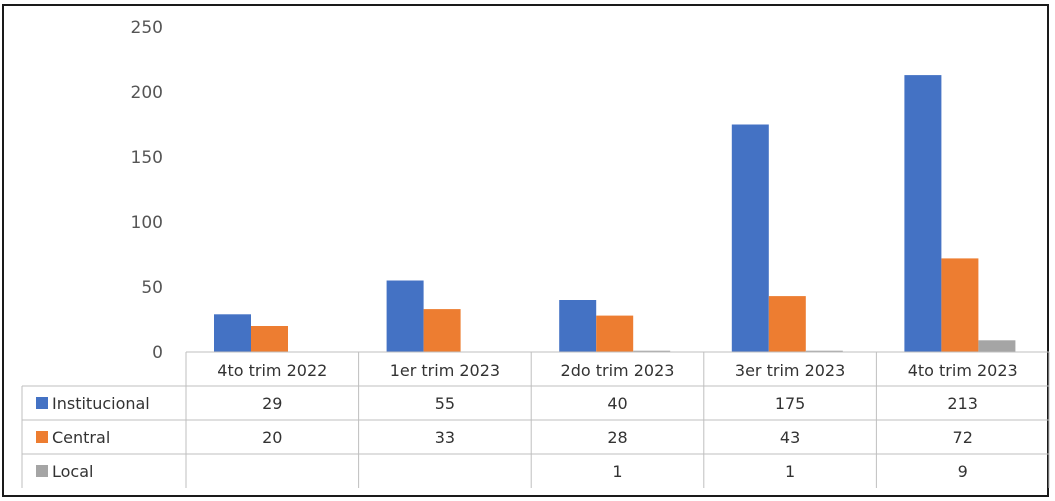 The image size is (1055, 501). What do you see at coordinates (272, 437) in the screenshot?
I see `data-table-cell: 20` at bounding box center [272, 437].